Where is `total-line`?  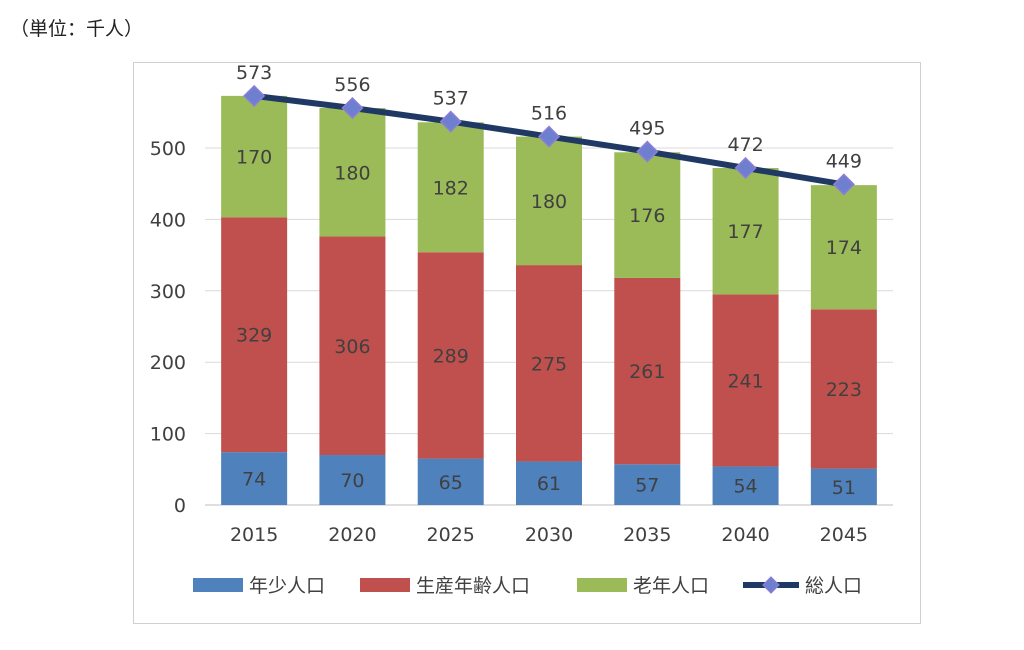 total-line is located at coordinates (549, 140).